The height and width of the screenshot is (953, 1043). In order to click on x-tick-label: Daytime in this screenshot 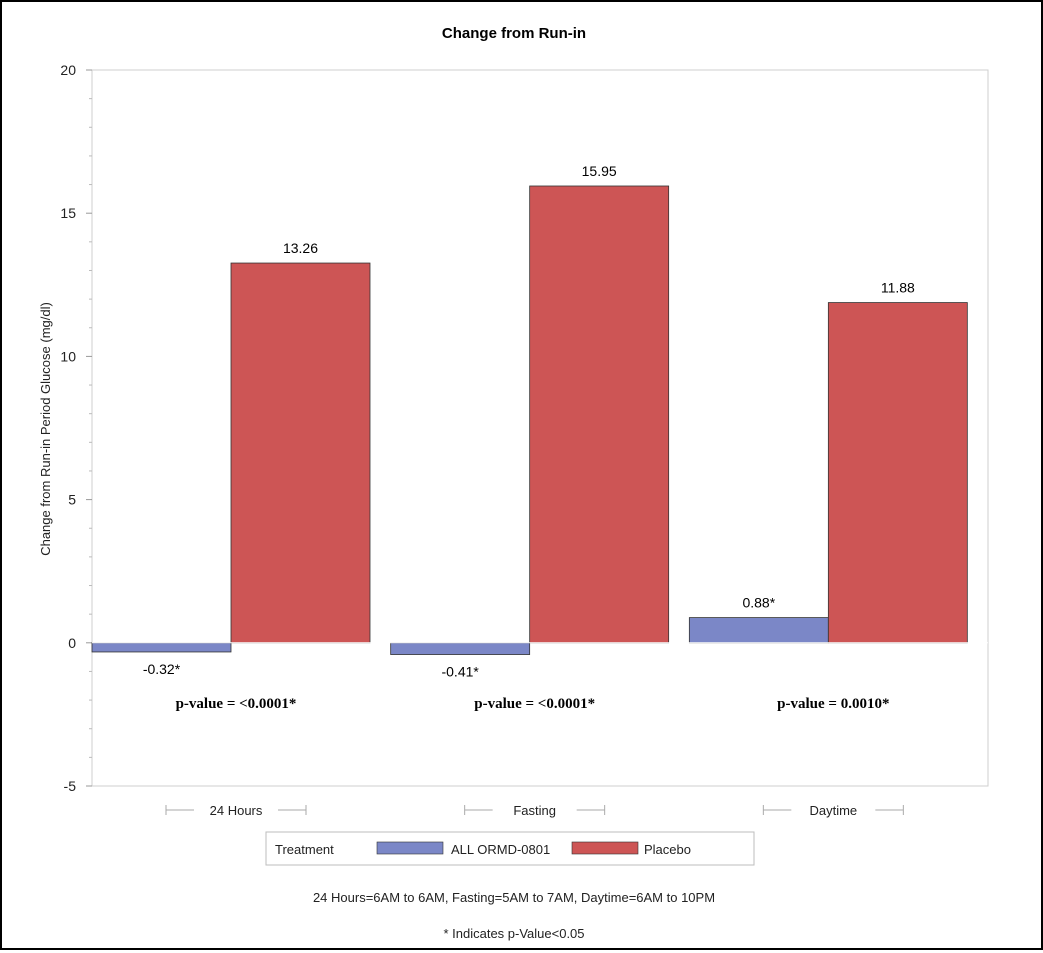, I will do `click(833, 810)`.